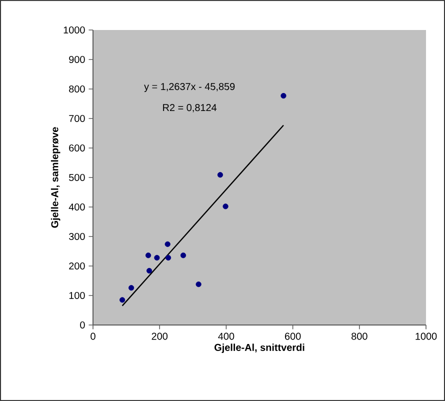  Describe the element at coordinates (55, 177) in the screenshot. I see `y-axis-title: Gjelle-Al, samleprøve` at that location.